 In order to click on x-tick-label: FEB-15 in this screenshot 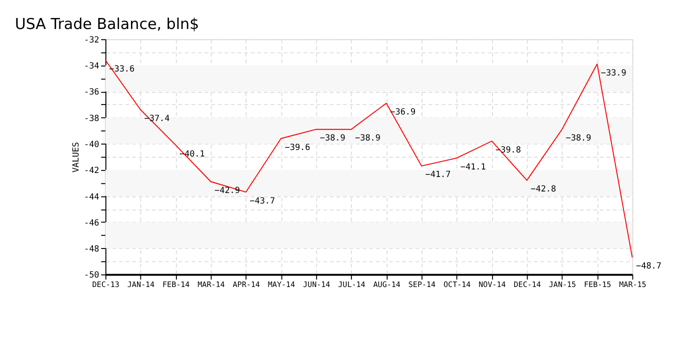, I will do `click(598, 285)`.